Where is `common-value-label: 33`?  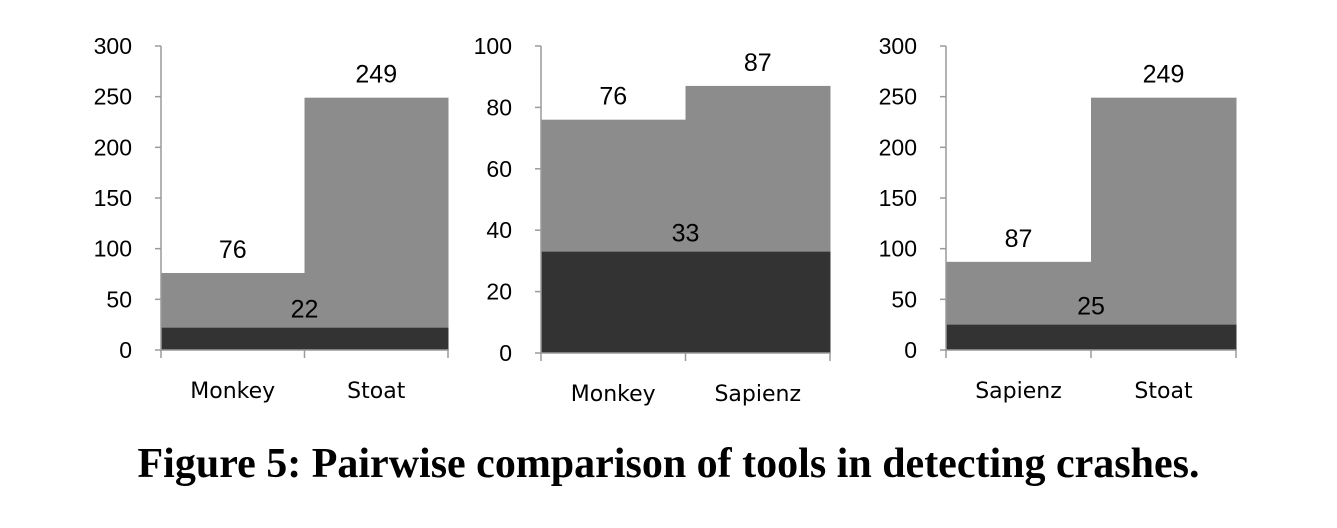
common-value-label: 33 is located at coordinates (686, 234).